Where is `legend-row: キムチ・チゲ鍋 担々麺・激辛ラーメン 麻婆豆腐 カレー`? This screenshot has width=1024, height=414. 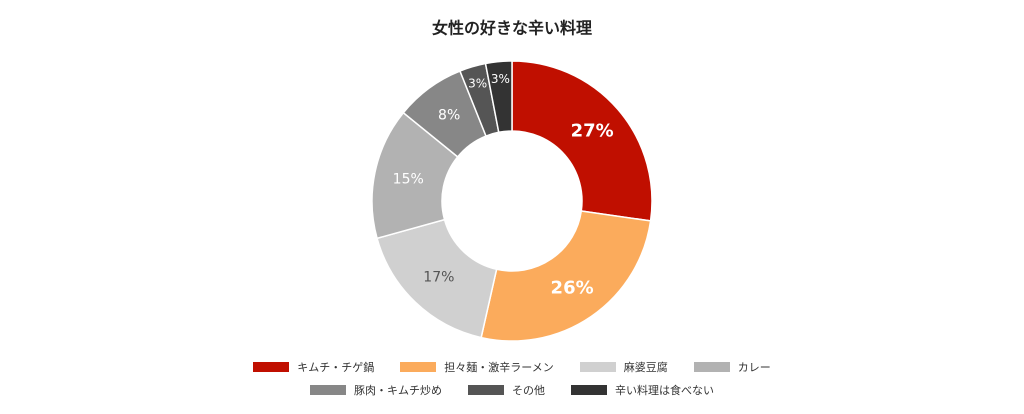 legend-row: キムチ・チゲ鍋 担々麺・激辛ラーメン 麻婆豆腐 カレー is located at coordinates (512, 367).